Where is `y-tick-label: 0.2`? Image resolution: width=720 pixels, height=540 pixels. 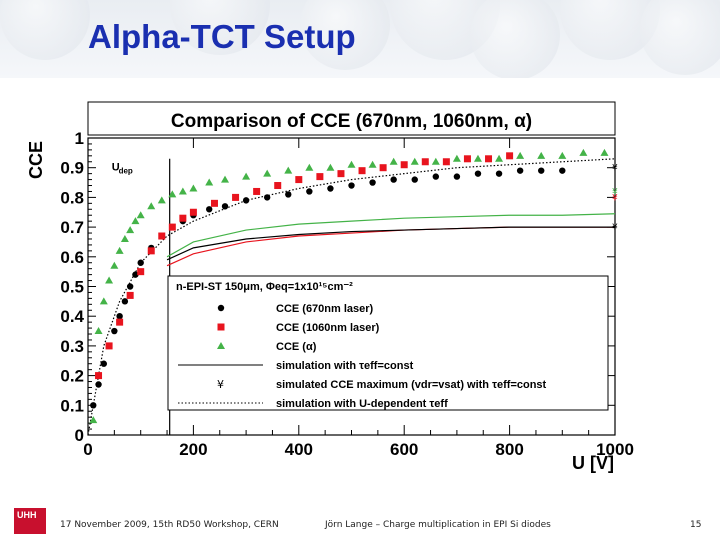
y-tick-label: 0.2 is located at coordinates (72, 376).